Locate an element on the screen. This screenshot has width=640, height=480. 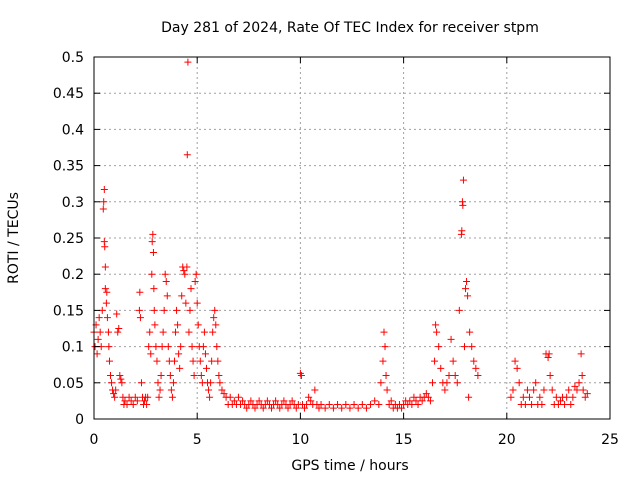
x-tick-label: 25 is located at coordinates (610, 440).